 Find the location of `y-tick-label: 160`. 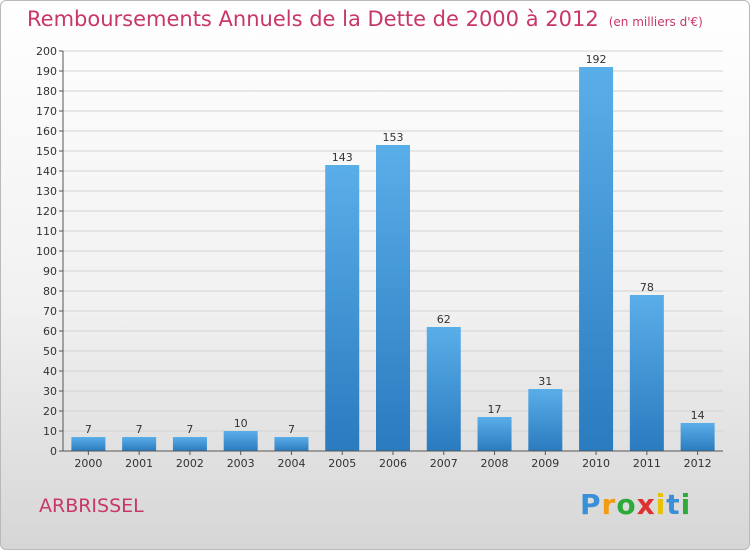

y-tick-label: 160 is located at coordinates (46, 131).